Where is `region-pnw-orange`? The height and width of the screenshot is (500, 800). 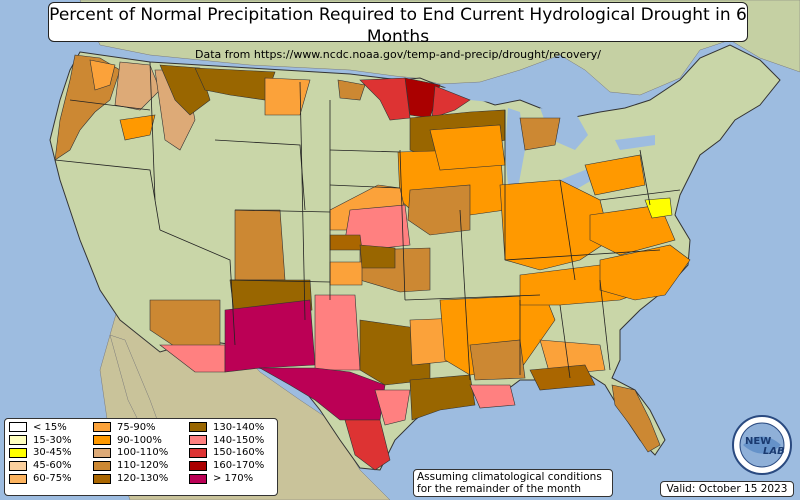
region-pnw-orange is located at coordinates (102, 75).